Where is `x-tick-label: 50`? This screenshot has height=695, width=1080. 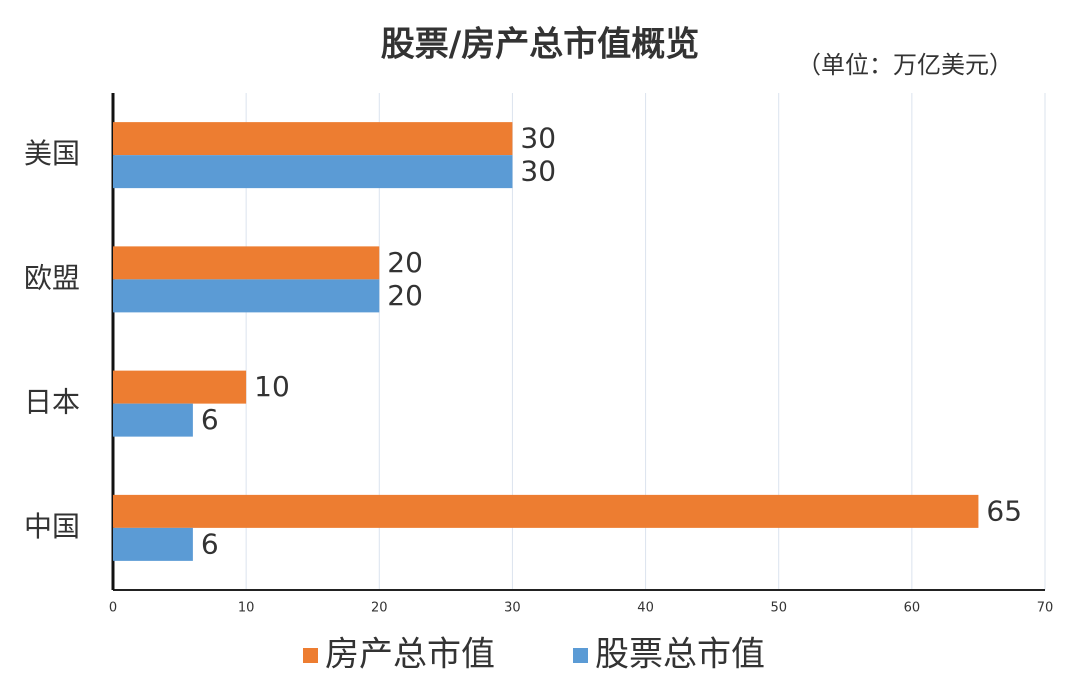
x-tick-label: 50 is located at coordinates (778, 608).